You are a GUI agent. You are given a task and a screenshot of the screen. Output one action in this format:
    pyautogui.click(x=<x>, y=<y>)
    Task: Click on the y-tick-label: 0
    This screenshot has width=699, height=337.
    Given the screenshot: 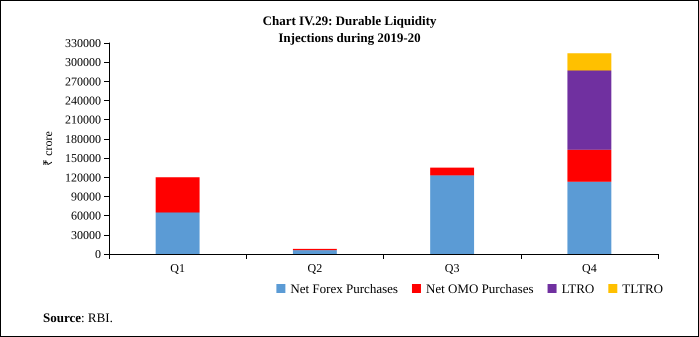 What is the action you would take?
    pyautogui.click(x=98, y=254)
    